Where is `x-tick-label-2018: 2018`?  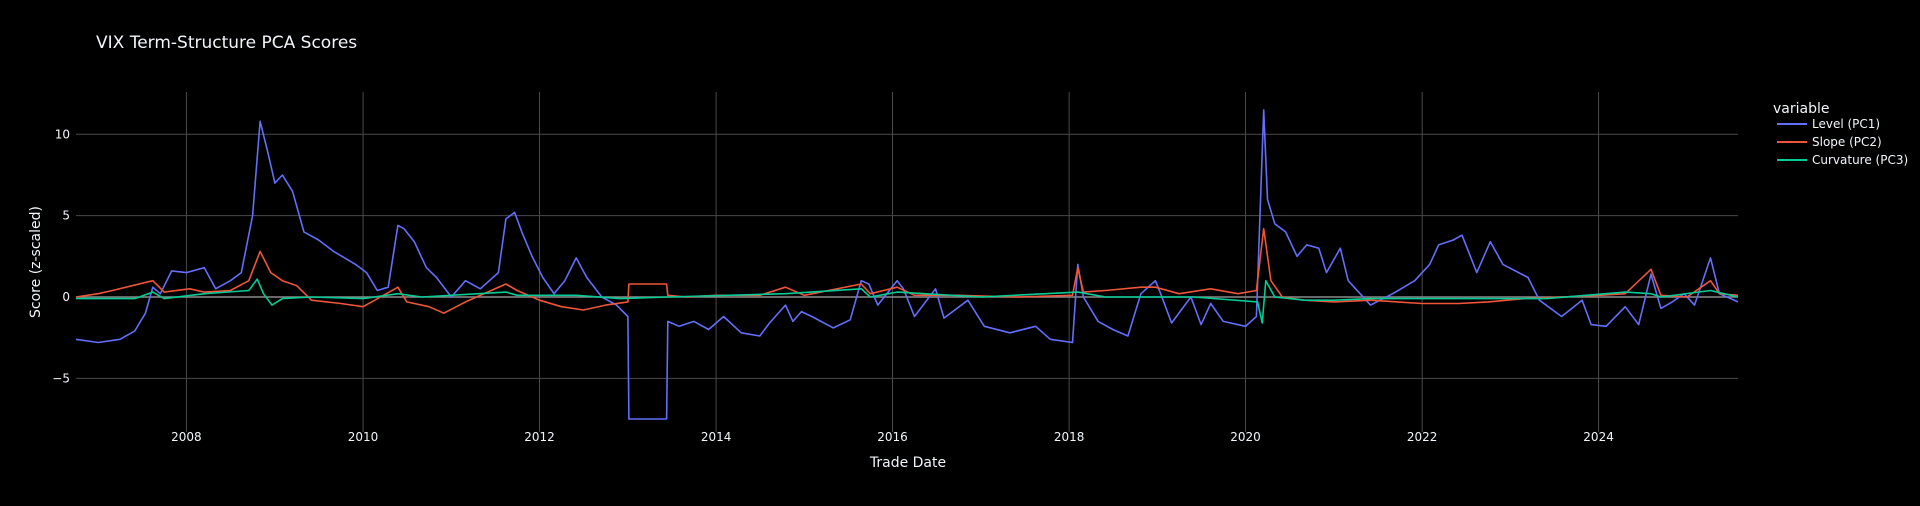
x-tick-label-2018: 2018 is located at coordinates (1069, 437).